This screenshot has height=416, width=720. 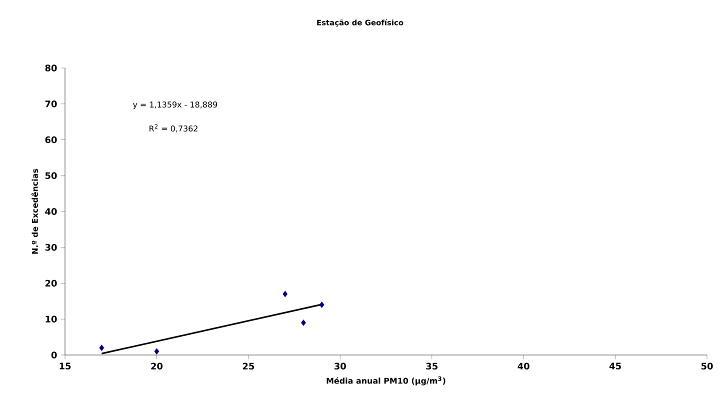 What do you see at coordinates (51, 68) in the screenshot?
I see `y-tick-label: 80` at bounding box center [51, 68].